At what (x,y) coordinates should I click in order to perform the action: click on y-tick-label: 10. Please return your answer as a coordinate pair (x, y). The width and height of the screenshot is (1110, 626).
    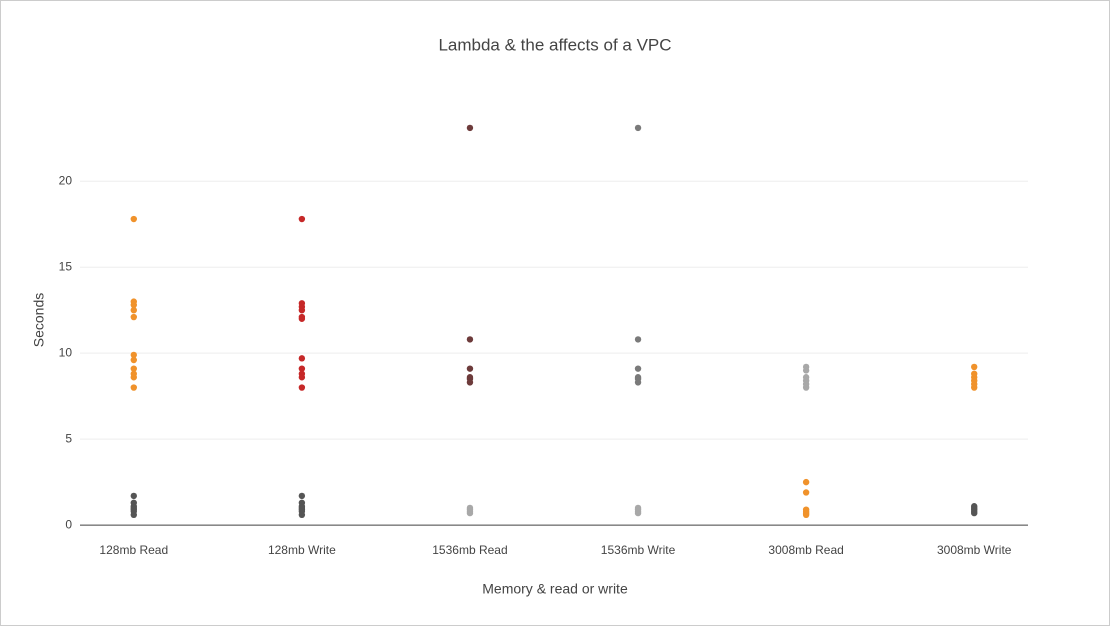
    Looking at the image, I should click on (66, 352).